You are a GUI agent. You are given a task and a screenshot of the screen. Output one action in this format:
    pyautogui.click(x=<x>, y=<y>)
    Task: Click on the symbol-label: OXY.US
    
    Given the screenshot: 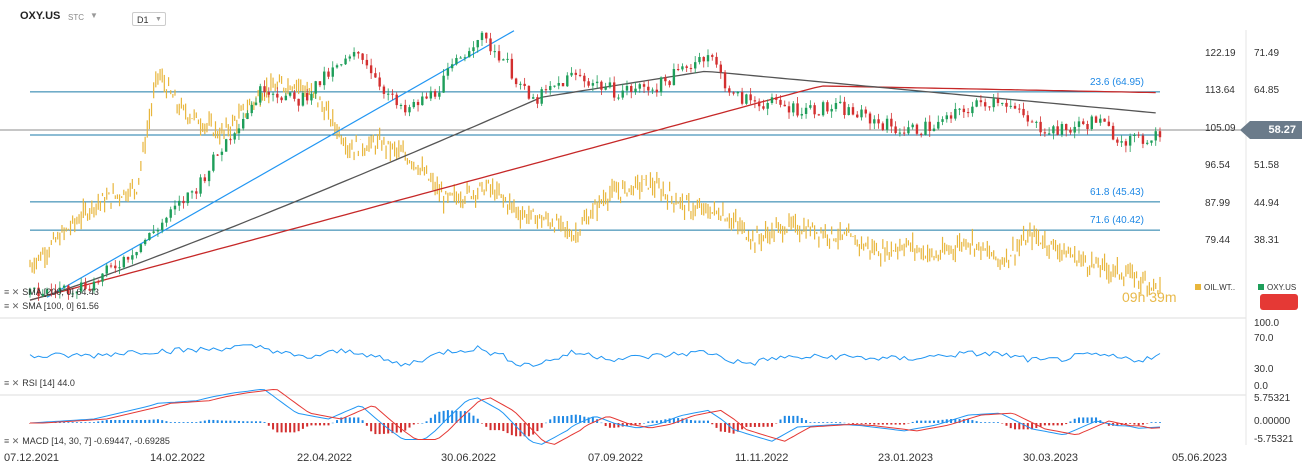 What is the action you would take?
    pyautogui.click(x=40, y=16)
    